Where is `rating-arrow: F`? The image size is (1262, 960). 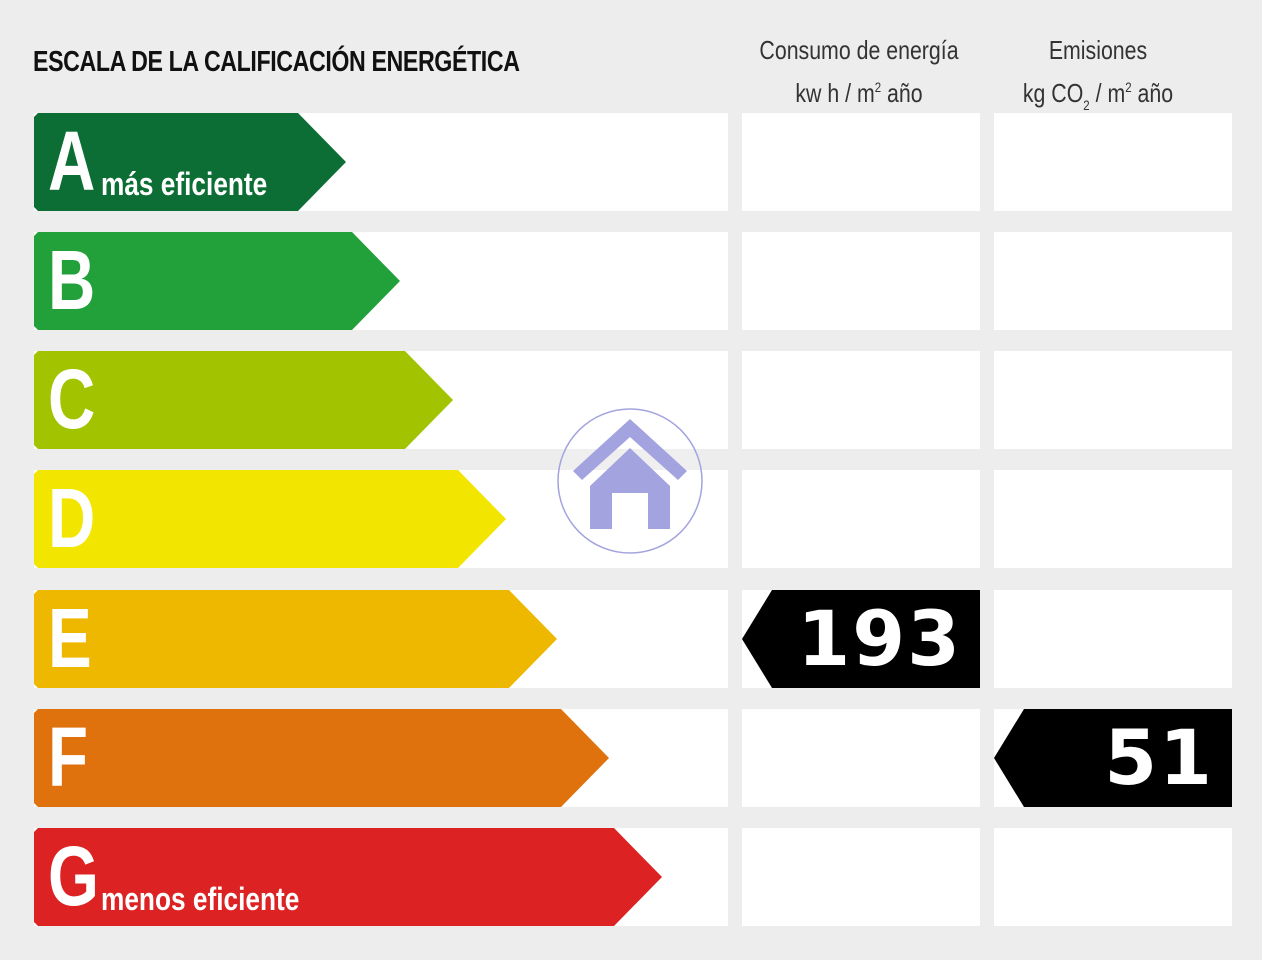
rating-arrow: F is located at coordinates (321, 758).